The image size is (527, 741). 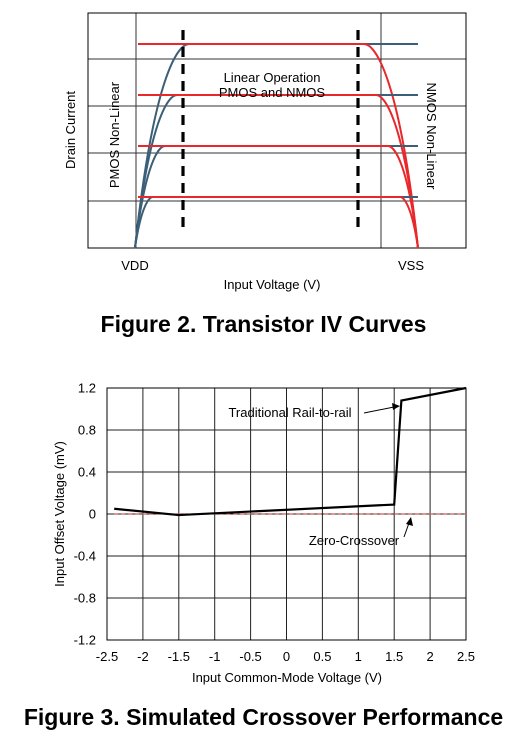 I want to click on figure-3-zero-arrow-line, so click(x=406, y=530).